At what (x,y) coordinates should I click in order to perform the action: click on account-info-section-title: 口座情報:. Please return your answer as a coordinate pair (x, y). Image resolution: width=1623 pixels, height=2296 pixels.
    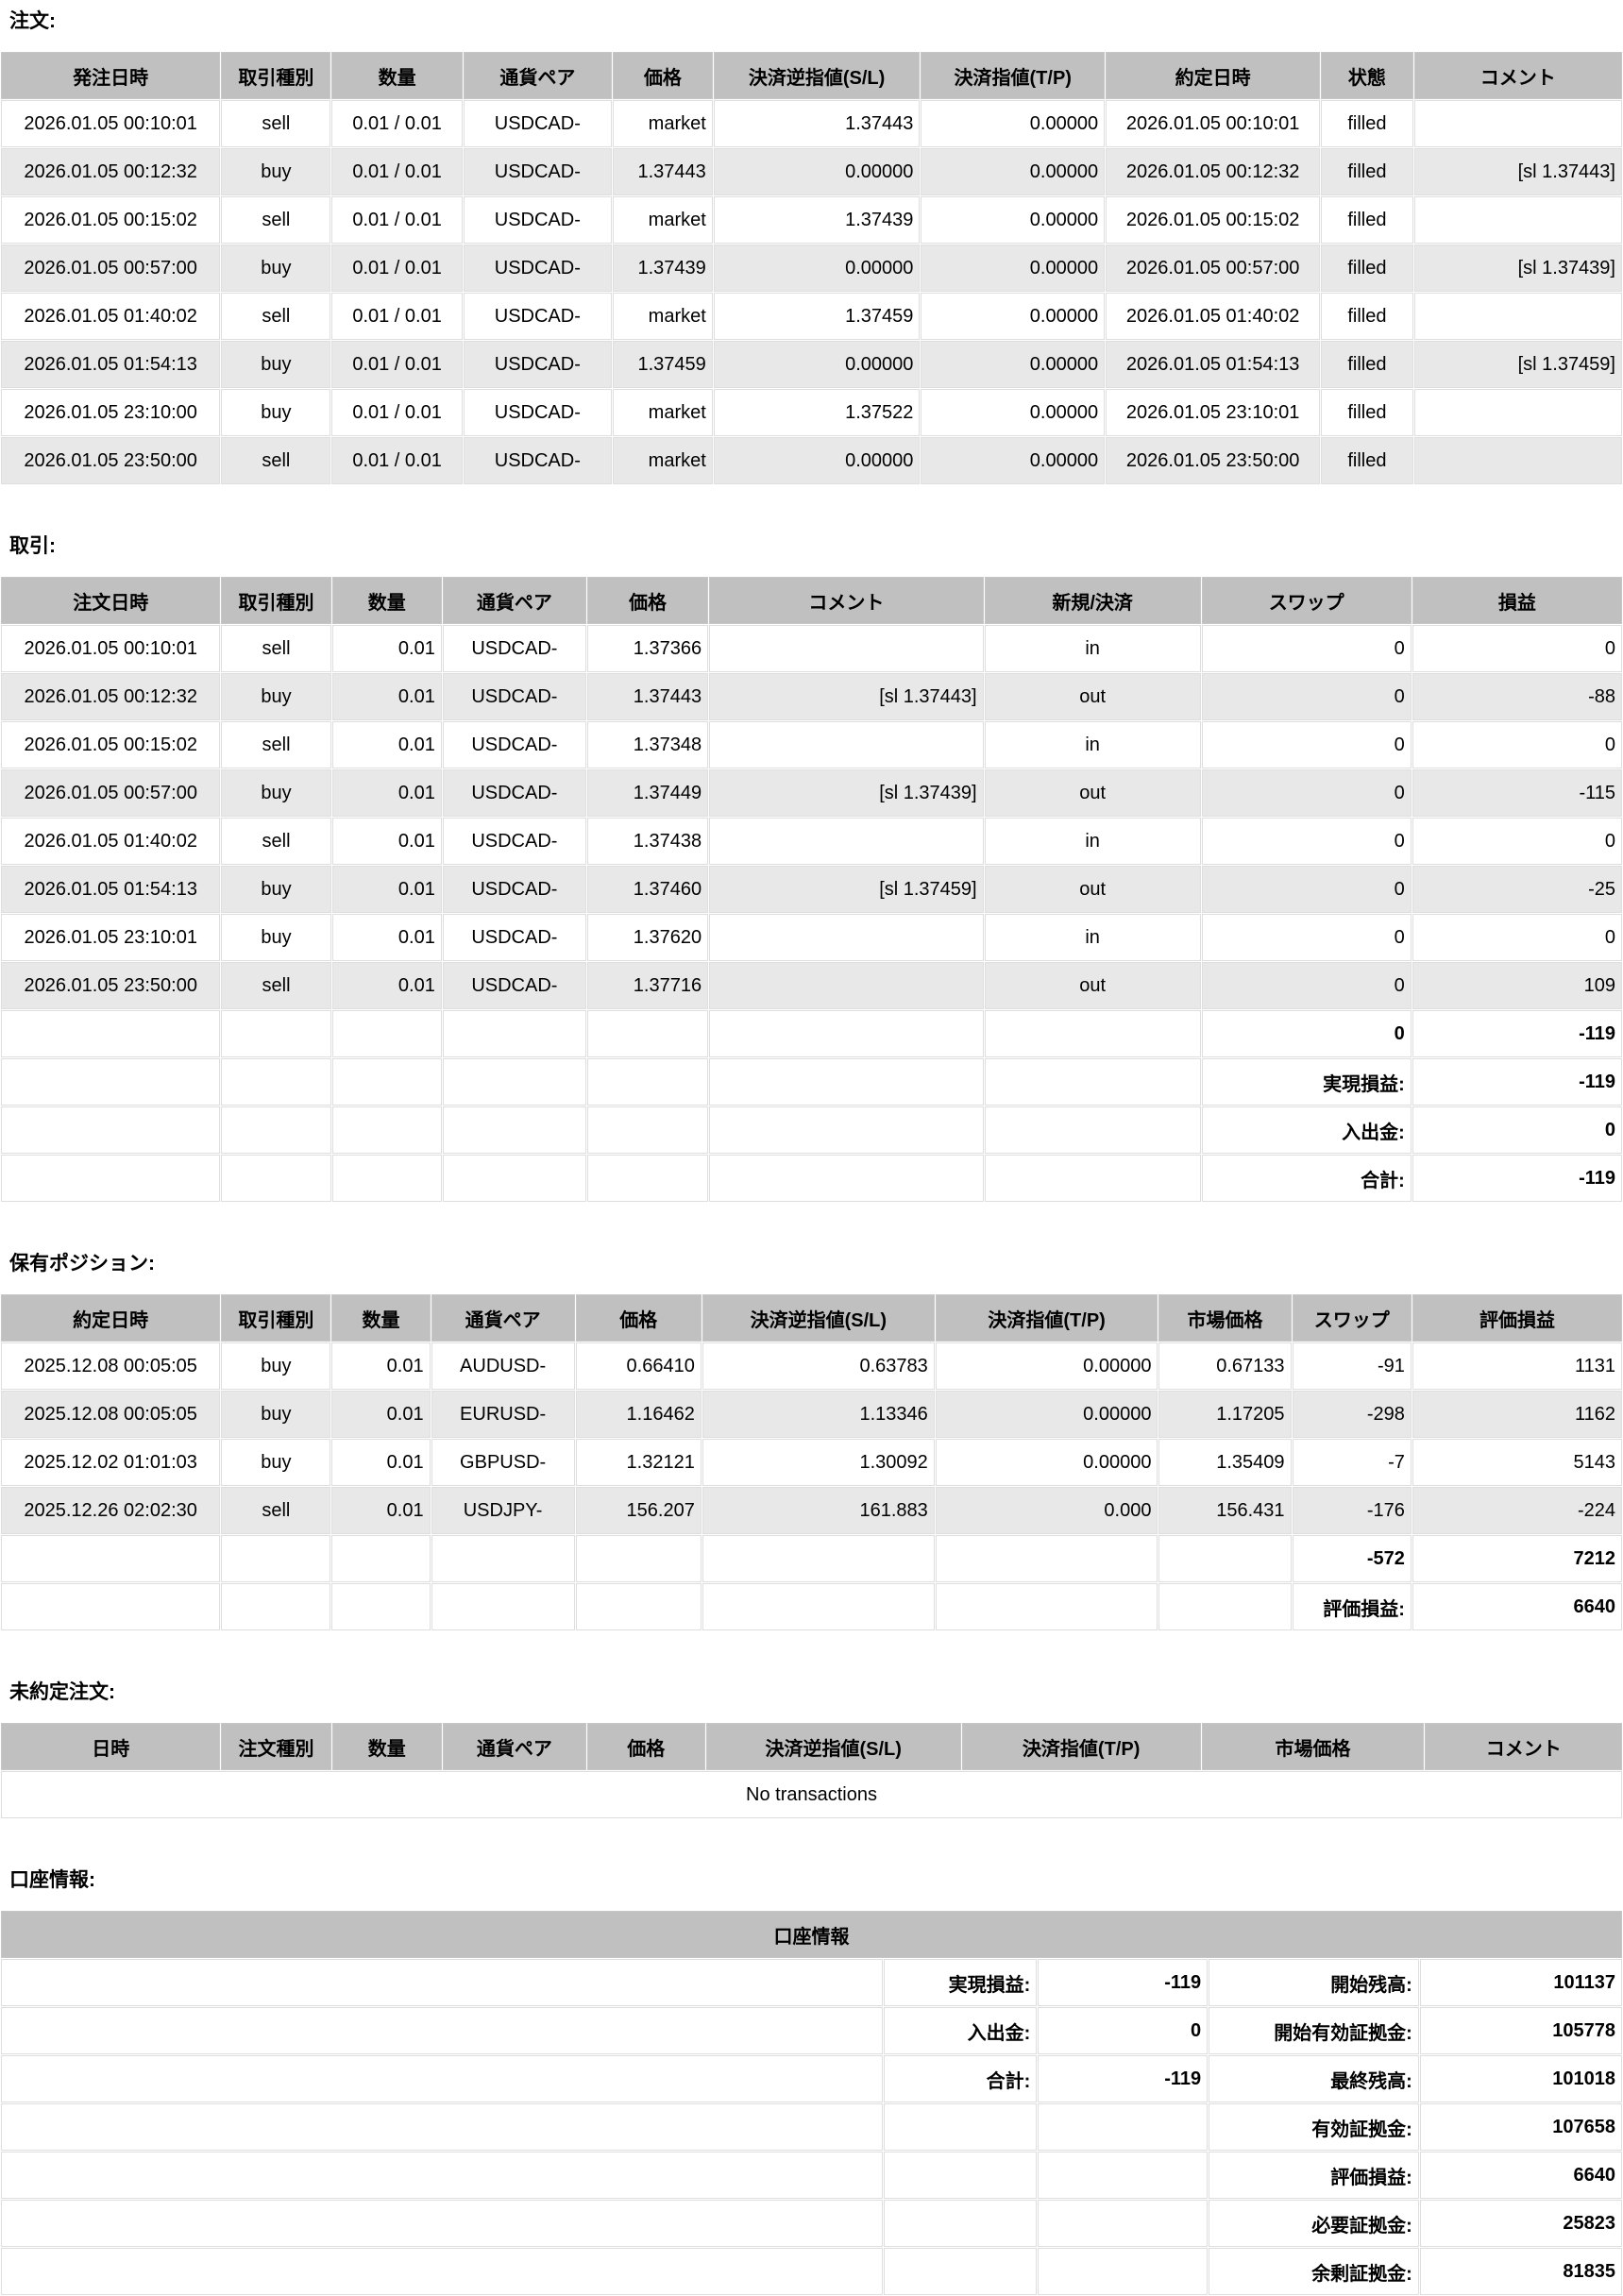
    Looking at the image, I should click on (52, 1880).